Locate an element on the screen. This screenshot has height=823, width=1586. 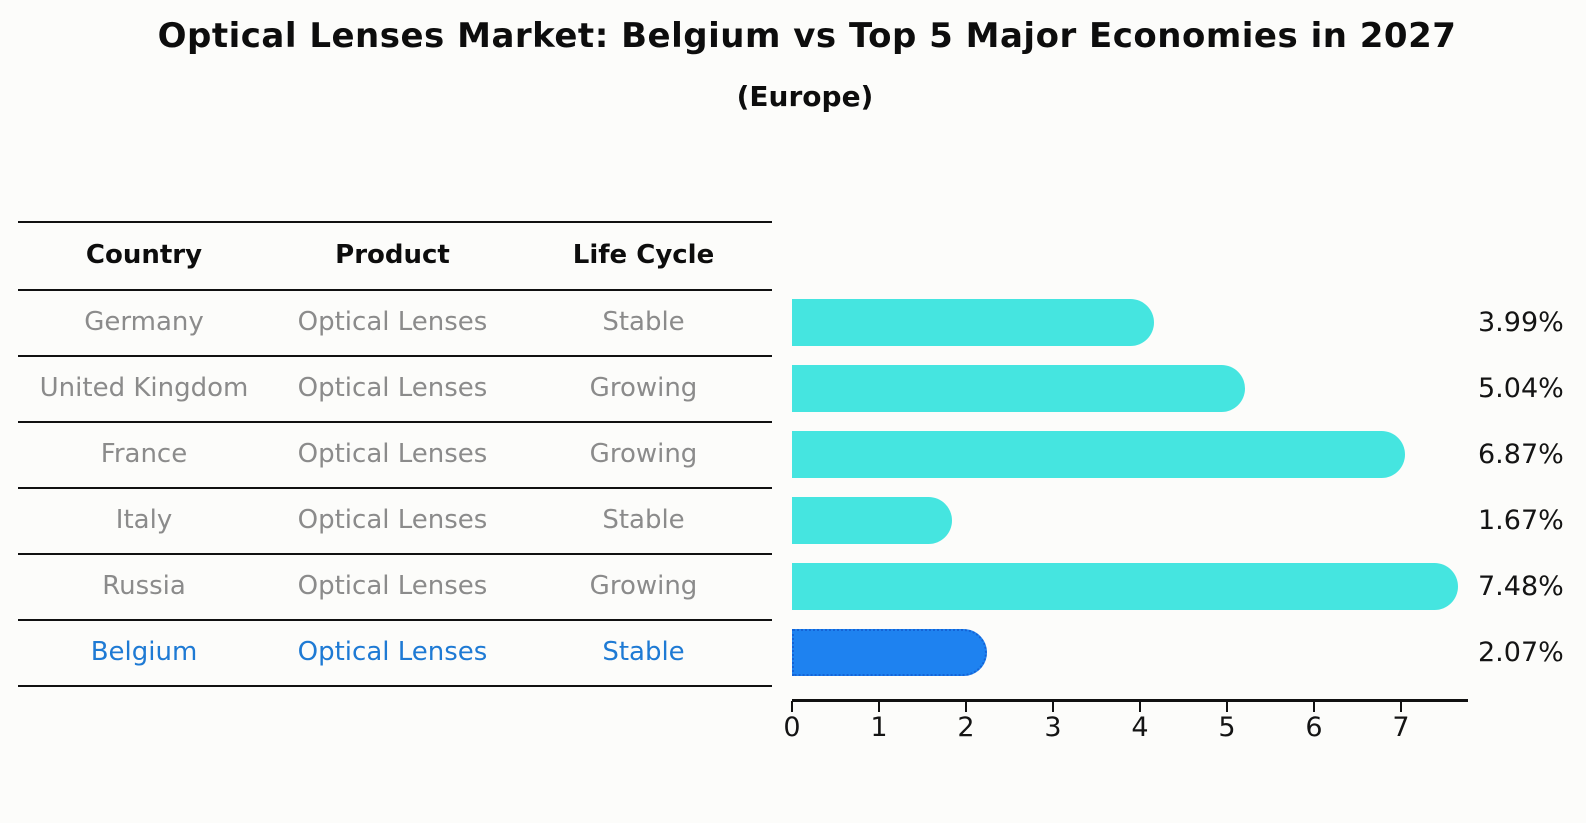
x-axis-line is located at coordinates (1130, 700).